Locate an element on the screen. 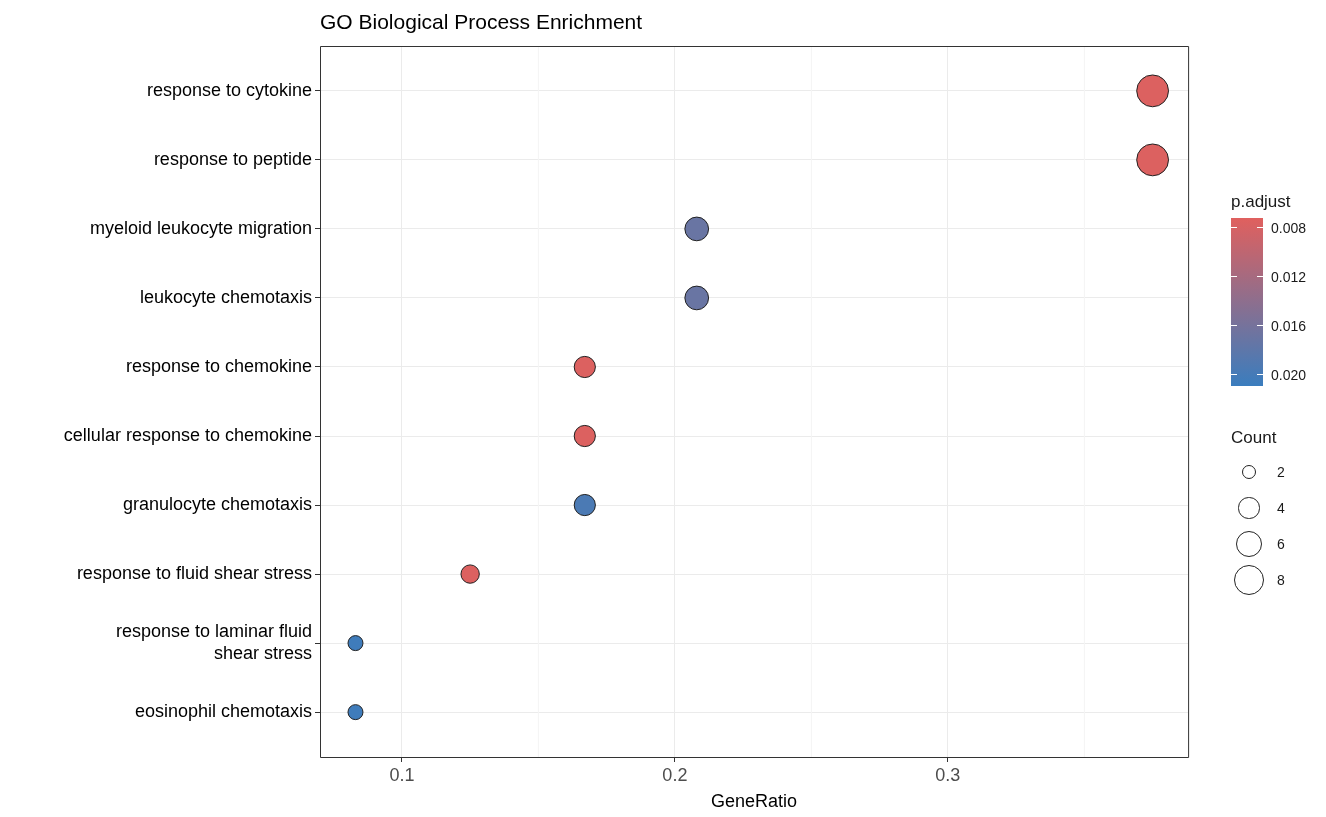  color-bar-label: 0.008 is located at coordinates (1289, 227).